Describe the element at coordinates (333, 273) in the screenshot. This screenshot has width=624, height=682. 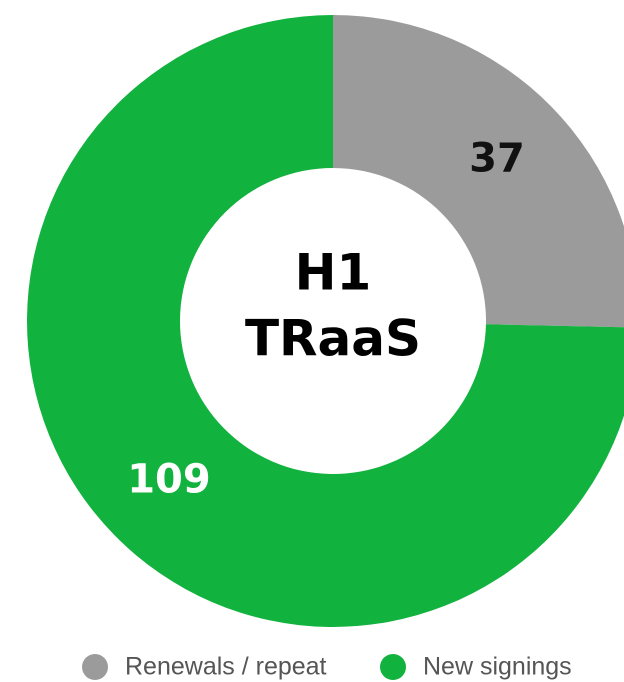
I see `center-text: H1` at that location.